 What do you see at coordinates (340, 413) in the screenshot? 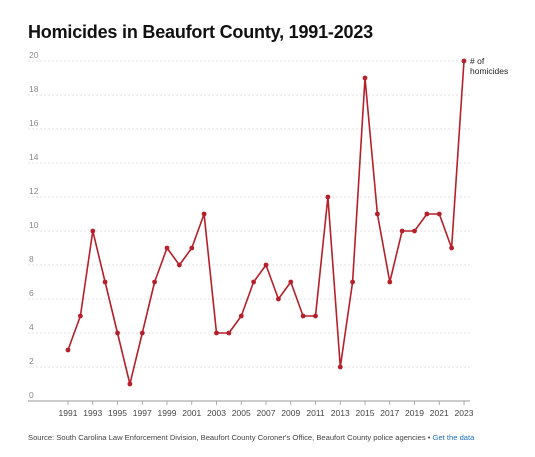
I see `x-tick-label: 2013` at bounding box center [340, 413].